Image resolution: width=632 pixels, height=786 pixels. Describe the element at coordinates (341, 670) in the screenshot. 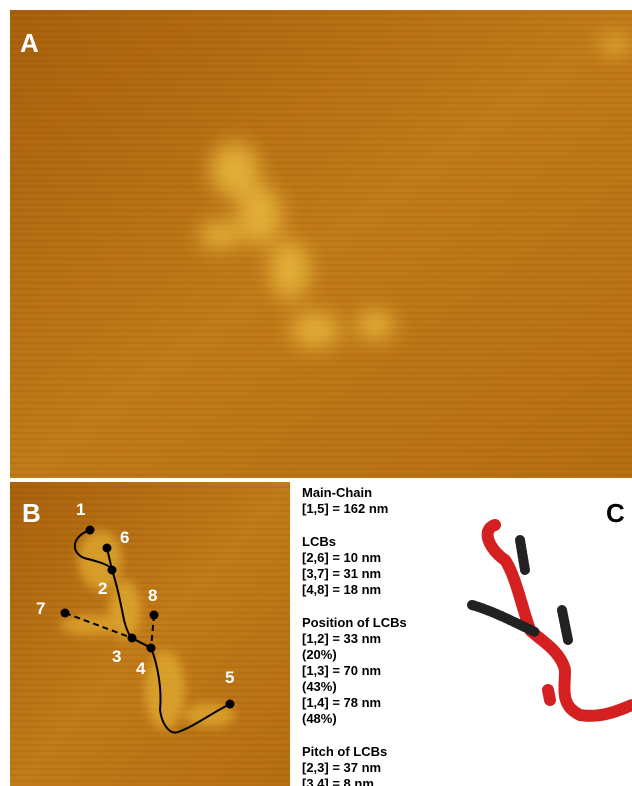

I see `annotation-line: [1,3] = 70 nm` at that location.